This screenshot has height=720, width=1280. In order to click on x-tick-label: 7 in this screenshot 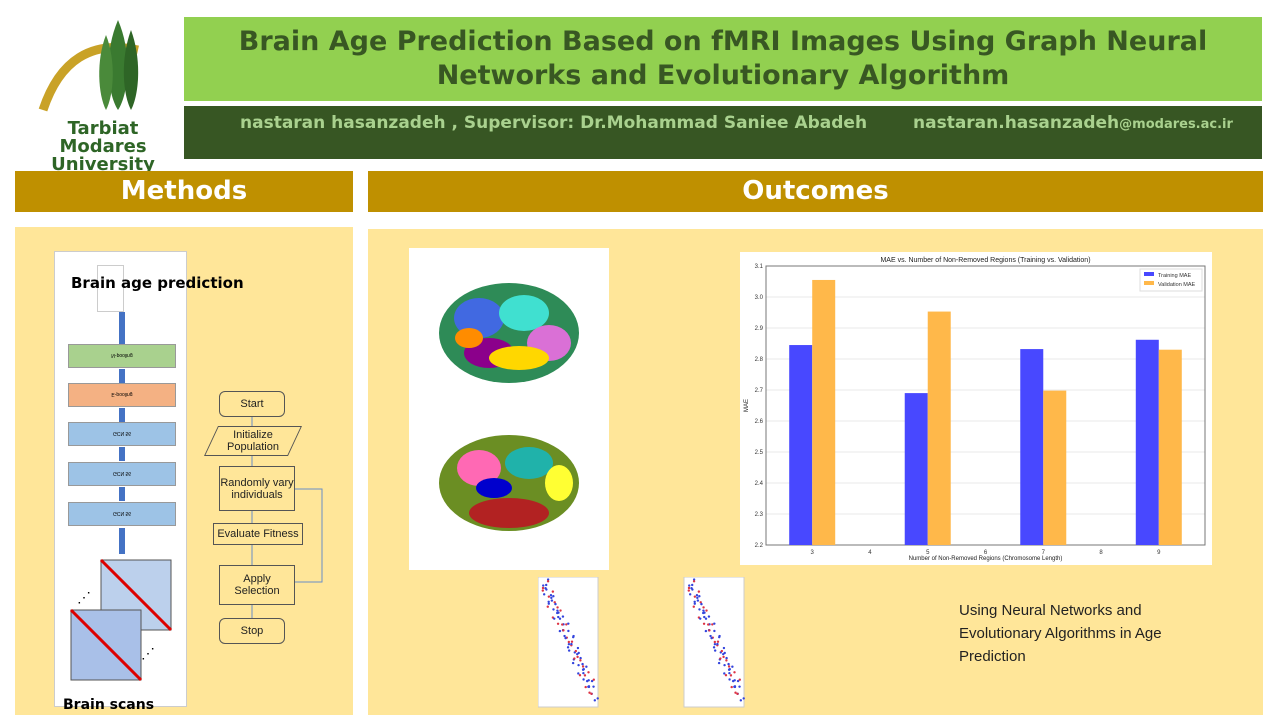, I will do `click(1044, 553)`.